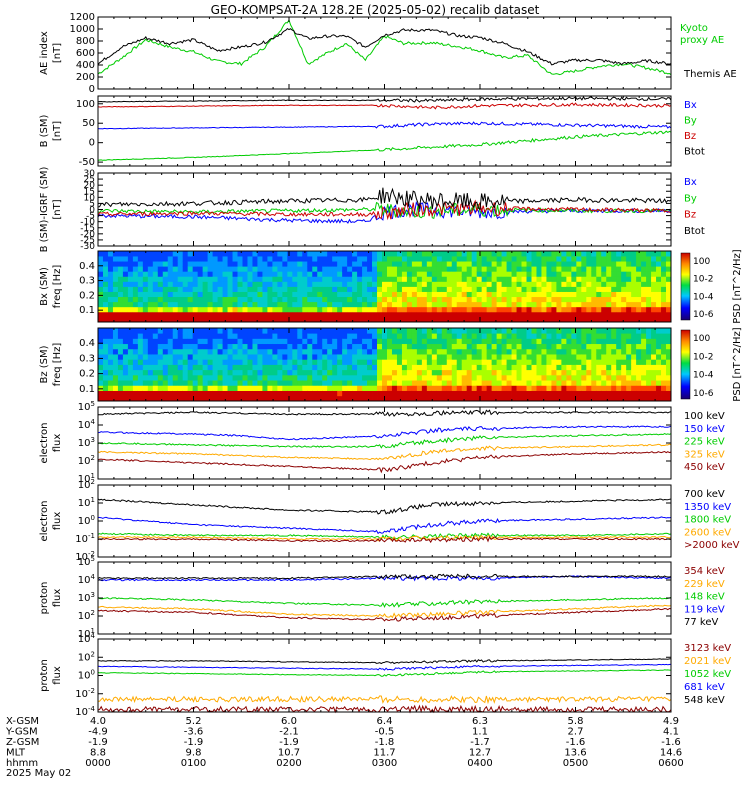  Describe the element at coordinates (712, 545) in the screenshot. I see `legend-label: >2000 keV` at that location.